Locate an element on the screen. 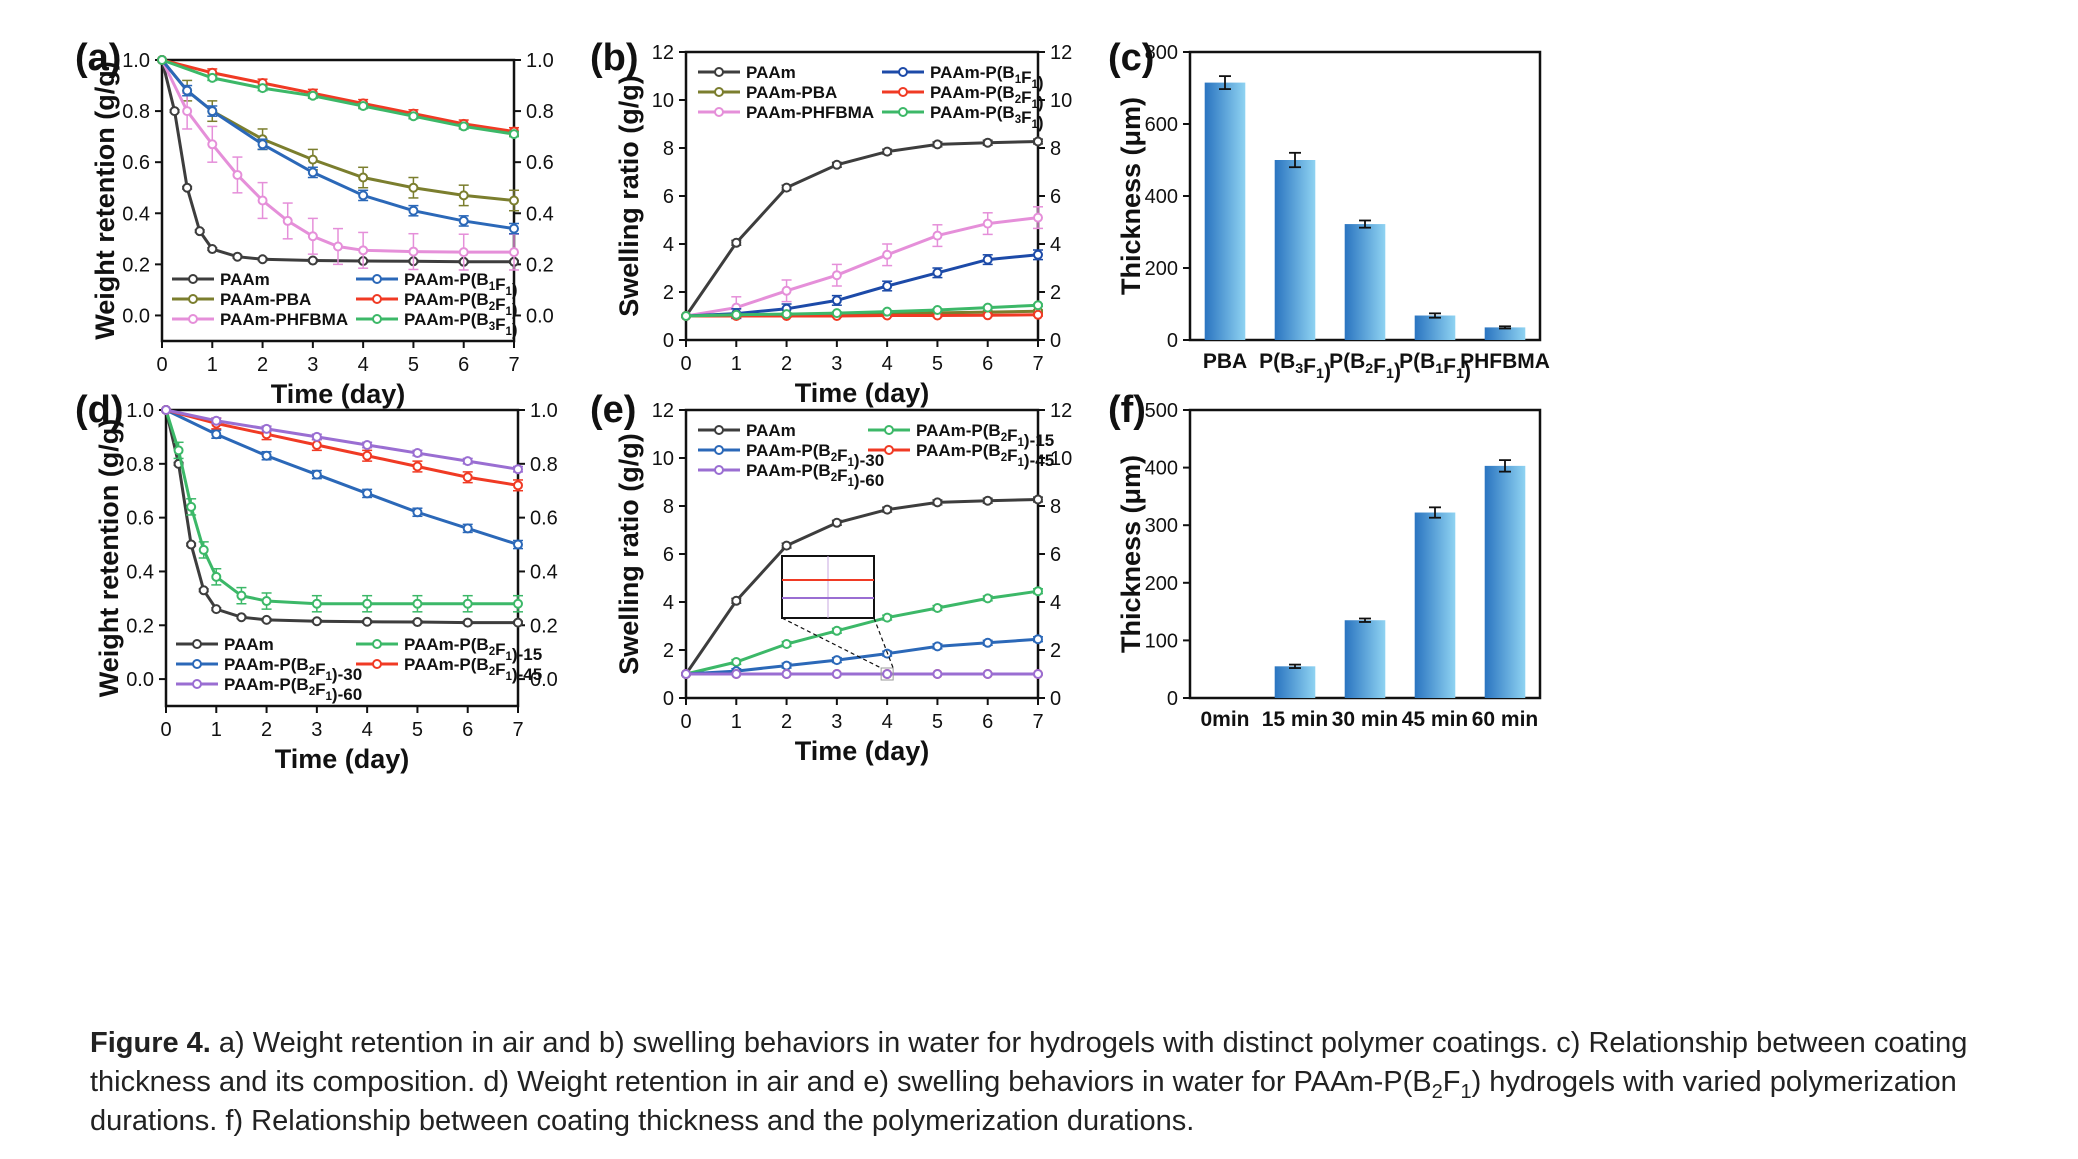 This screenshot has height=1159, width=2078. x-category-label: P(B3F1) is located at coordinates (1295, 366).